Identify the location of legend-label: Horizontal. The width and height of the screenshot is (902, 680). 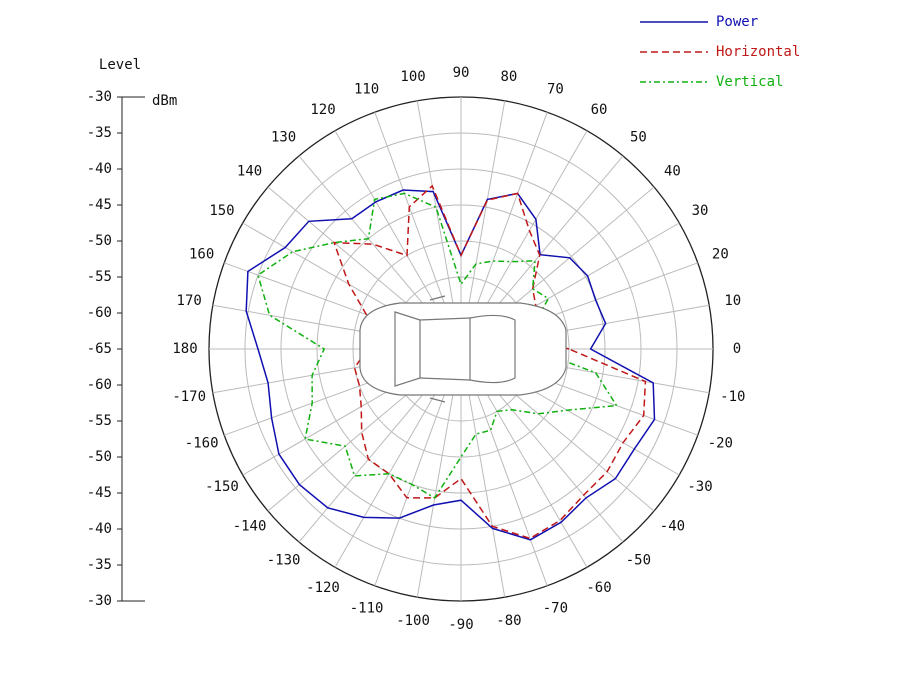
(758, 52).